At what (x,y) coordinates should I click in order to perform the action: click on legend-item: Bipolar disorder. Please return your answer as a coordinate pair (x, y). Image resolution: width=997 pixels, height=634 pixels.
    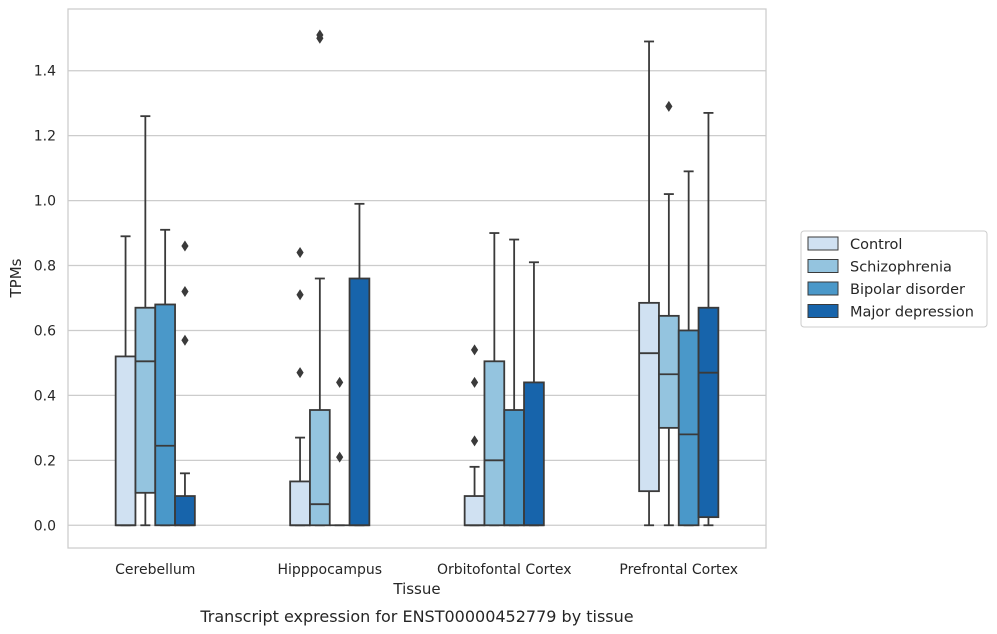
    Looking at the image, I should click on (886, 289).